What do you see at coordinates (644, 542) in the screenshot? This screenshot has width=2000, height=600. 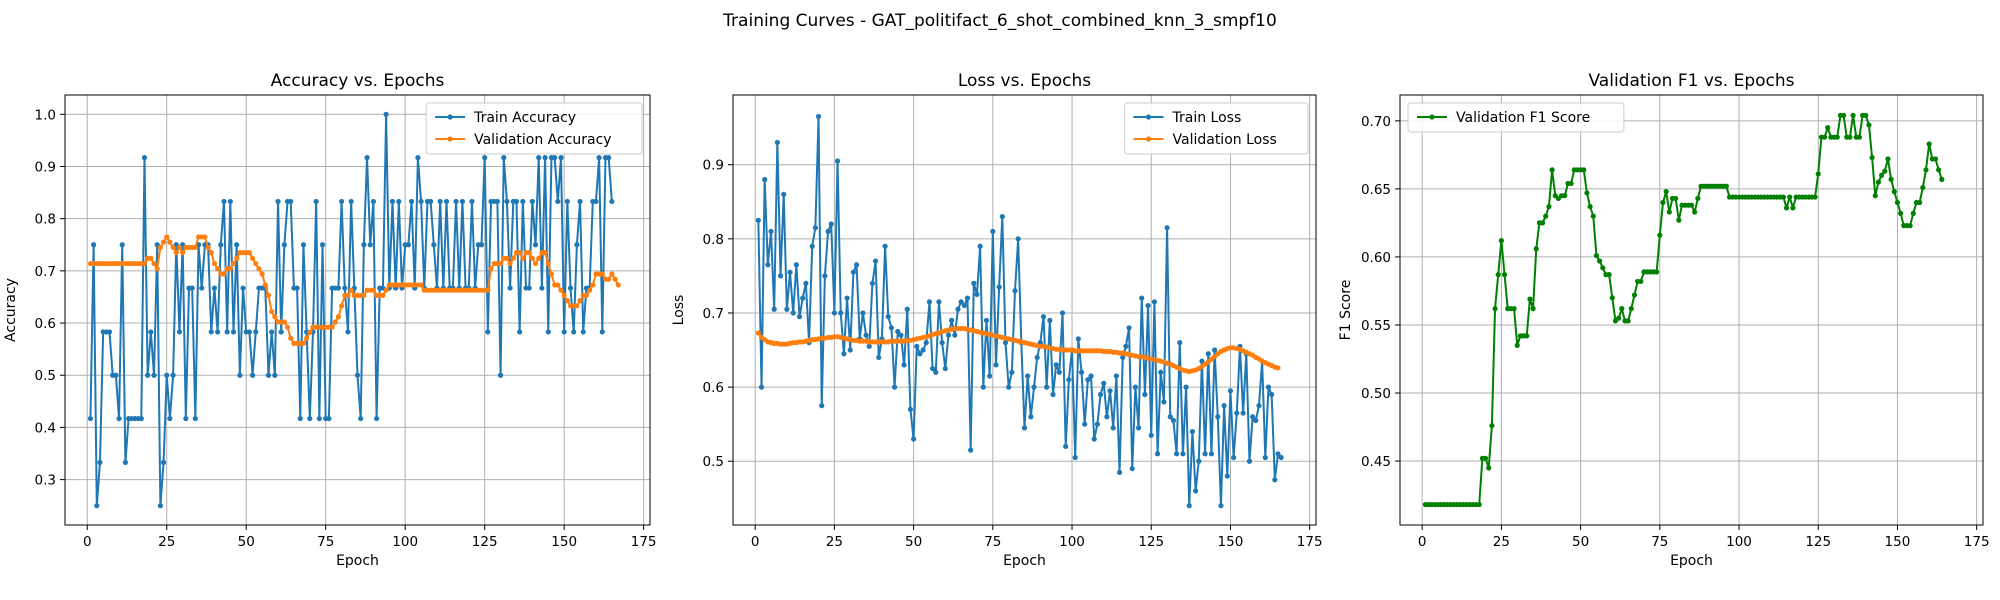 I see `x-tick-label: 175` at bounding box center [644, 542].